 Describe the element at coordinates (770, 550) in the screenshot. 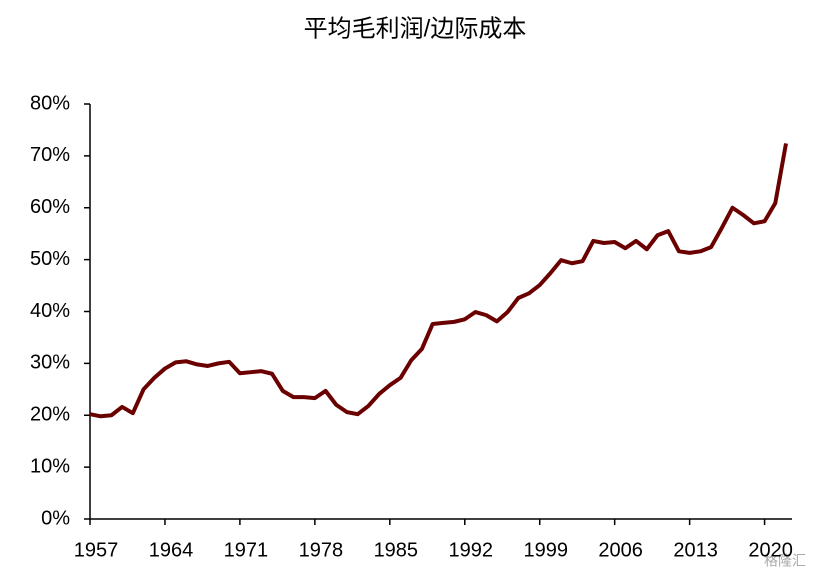

I see `x-tick-label: 2020` at that location.